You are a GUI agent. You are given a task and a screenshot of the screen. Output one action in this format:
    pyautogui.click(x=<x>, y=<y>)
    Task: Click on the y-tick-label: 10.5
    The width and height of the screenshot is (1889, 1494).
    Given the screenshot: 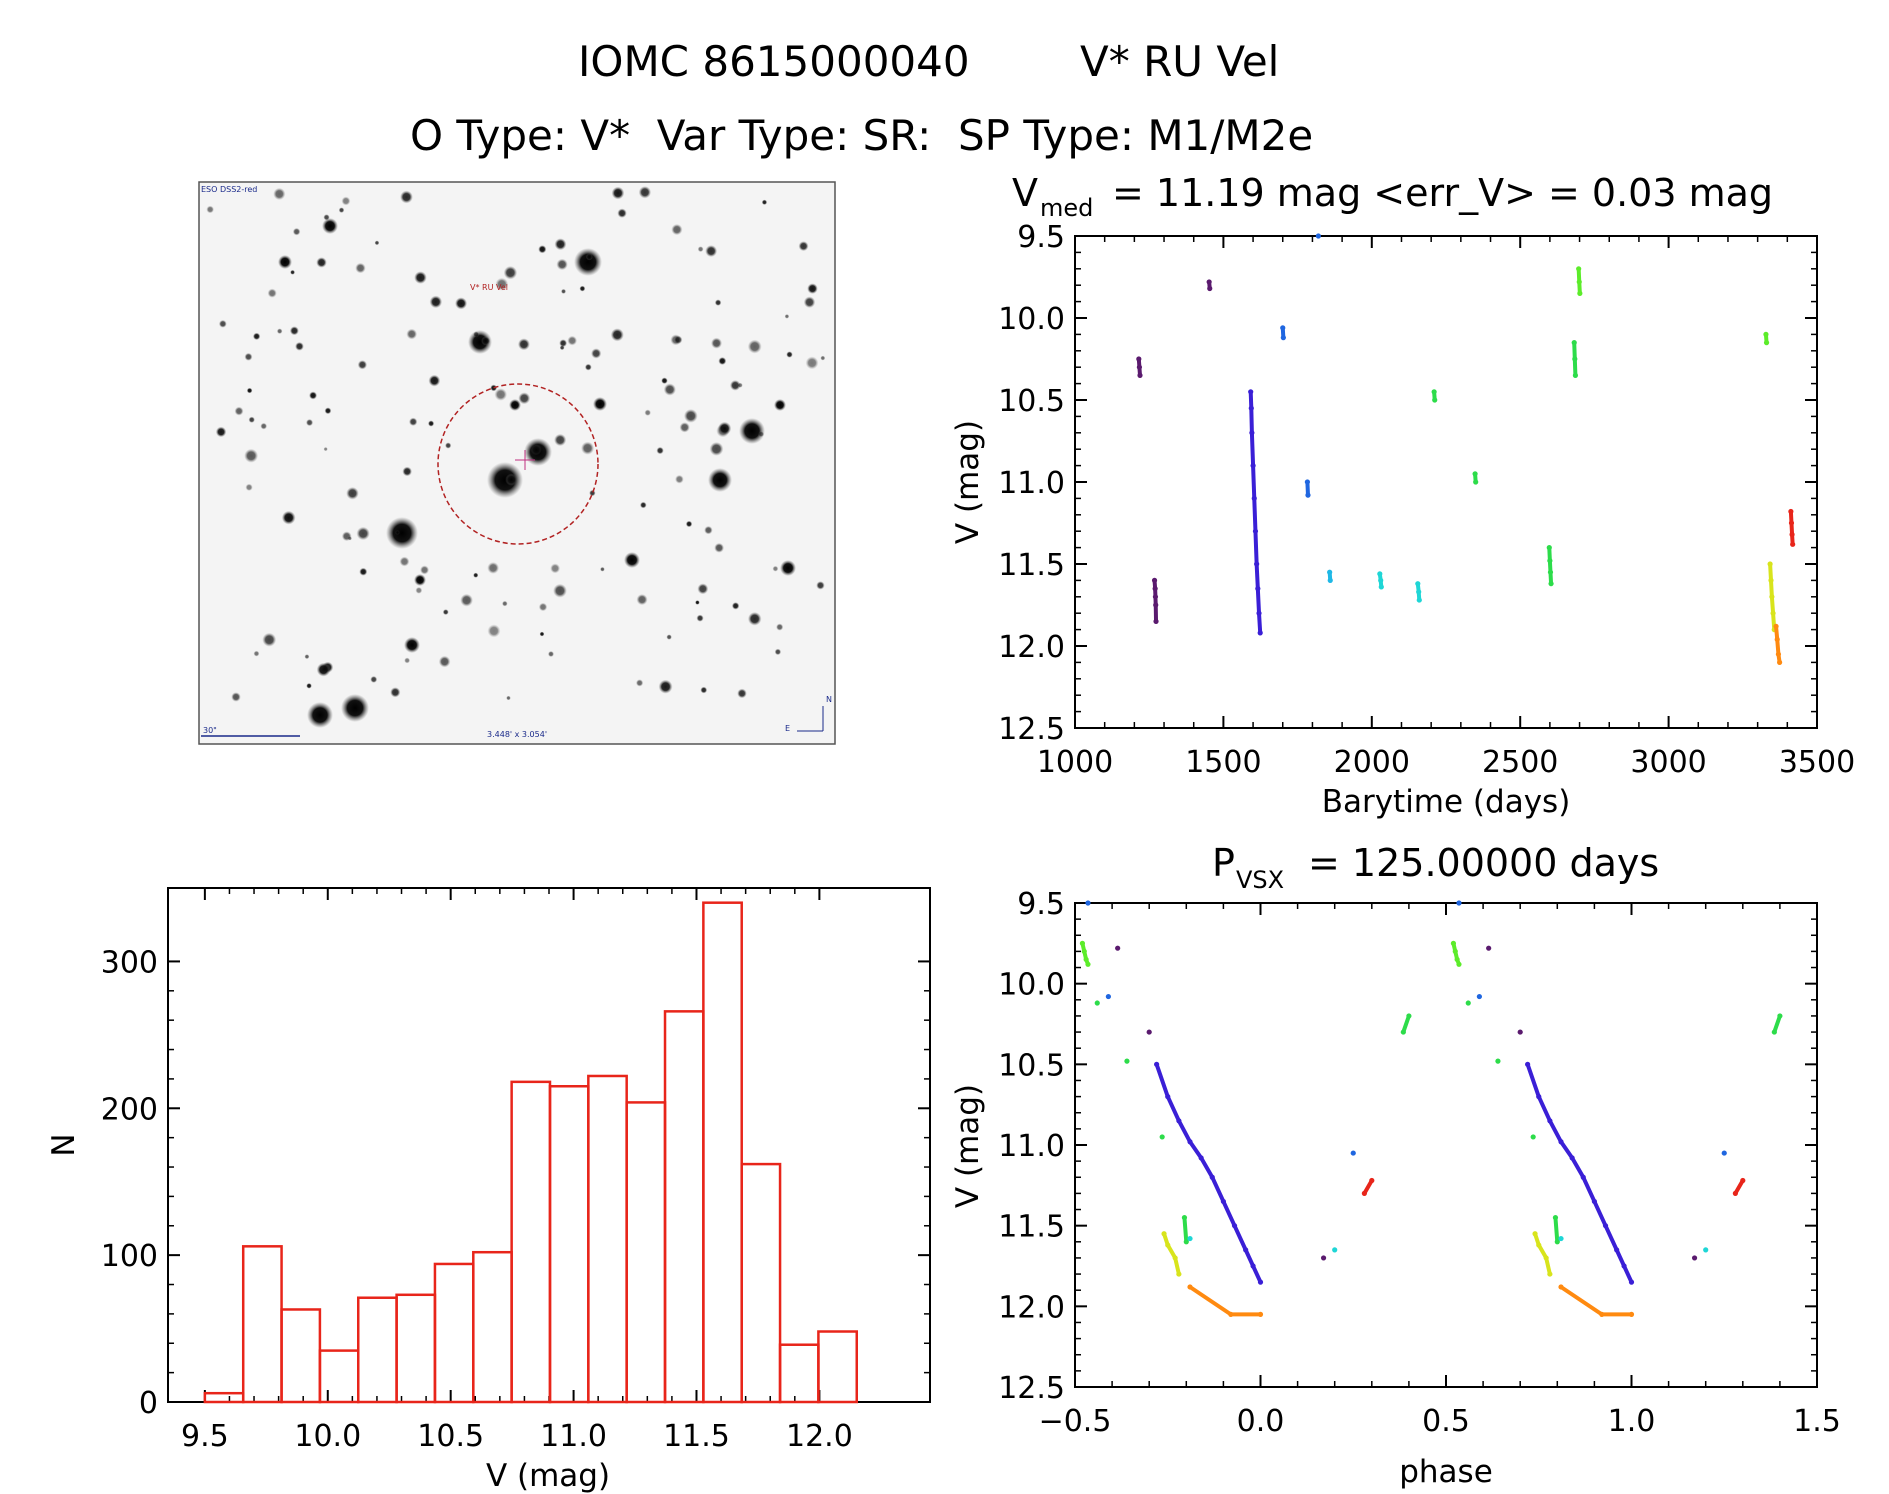 What is the action you would take?
    pyautogui.click(x=1031, y=401)
    